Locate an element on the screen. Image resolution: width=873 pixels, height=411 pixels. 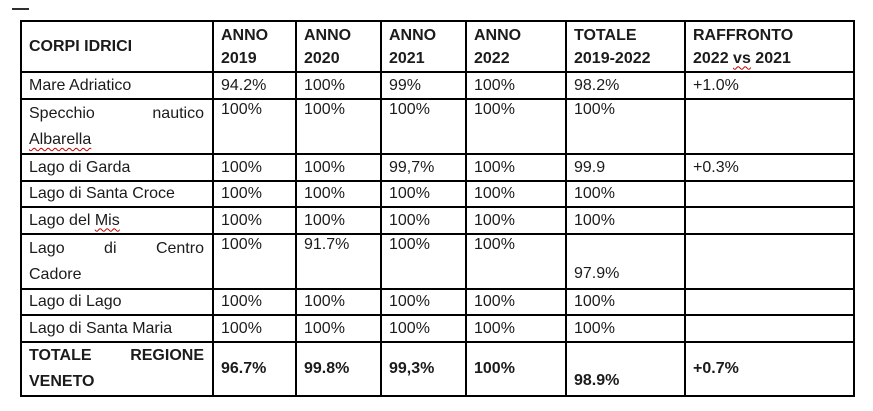
justified-name-line: Specchio nautico is located at coordinates (116, 113).